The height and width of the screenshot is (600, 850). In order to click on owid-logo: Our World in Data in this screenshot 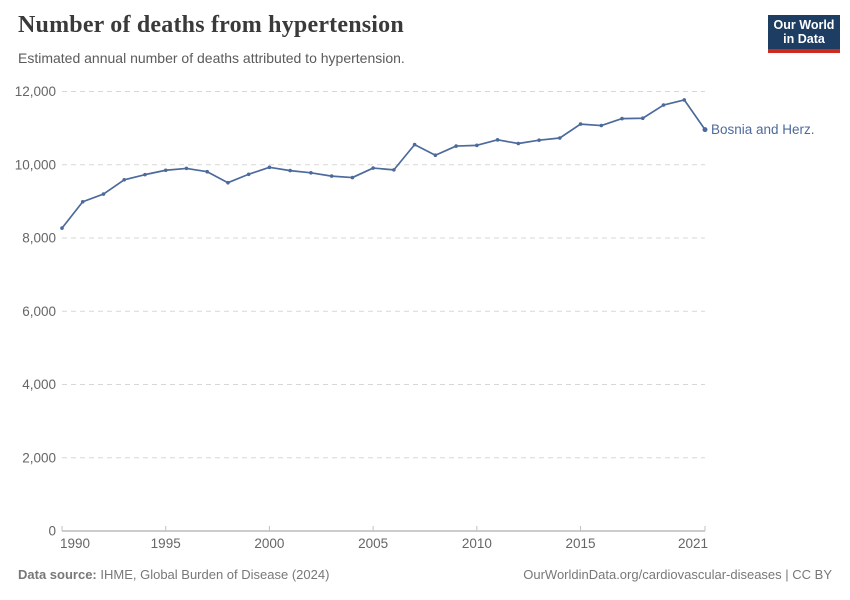, I will do `click(804, 34)`.